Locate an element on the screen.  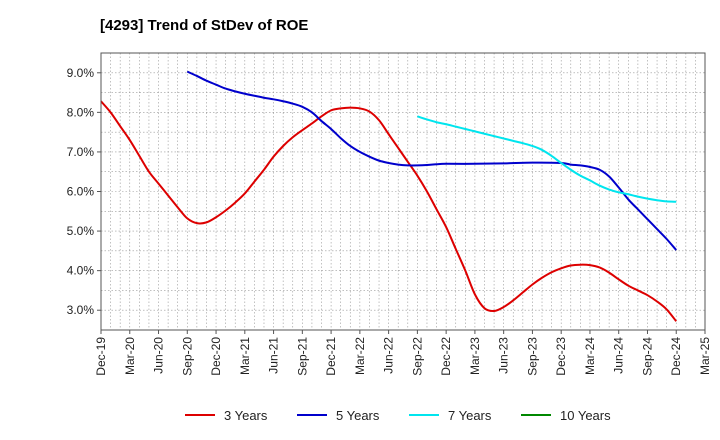
x-tick-label: Sep-23 is located at coordinates (532, 356).